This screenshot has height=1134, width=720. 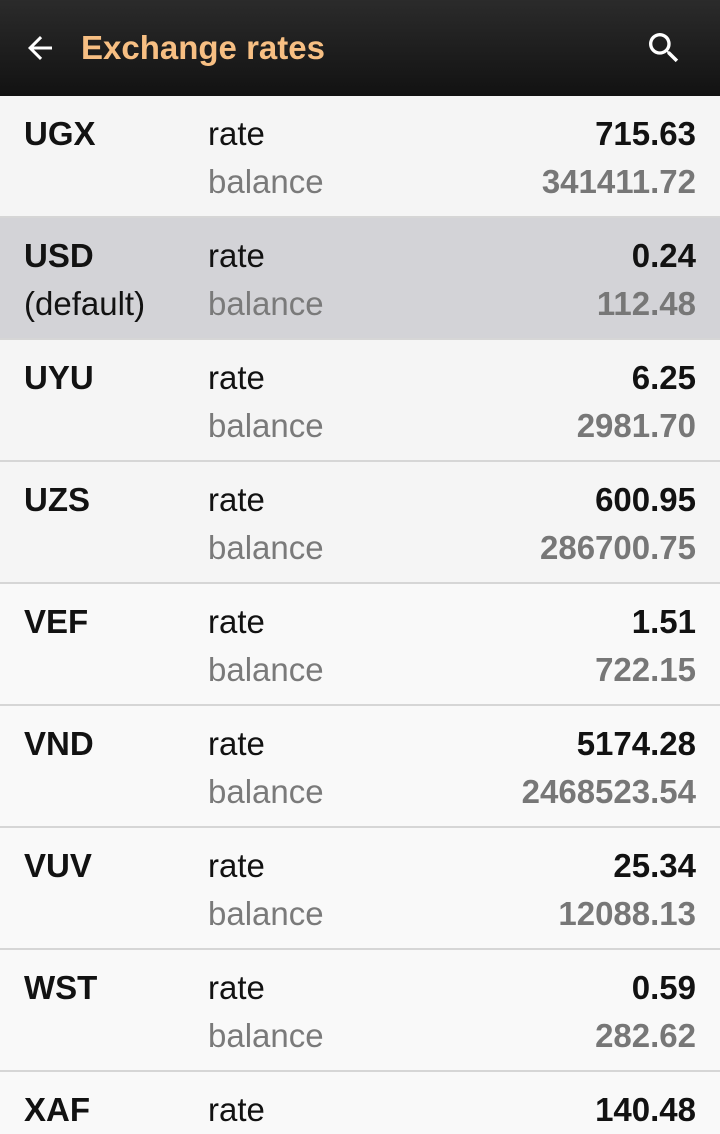 I want to click on arrow-back-icon, so click(x=40, y=48).